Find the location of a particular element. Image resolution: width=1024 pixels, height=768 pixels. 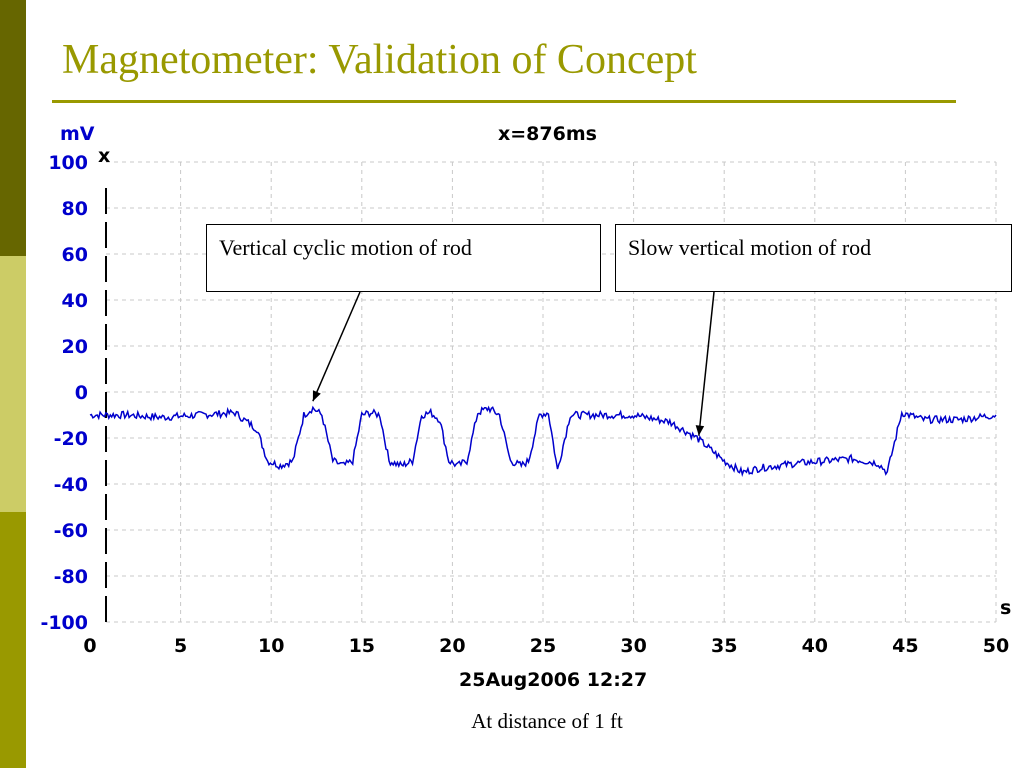

x-tick-label: 30 is located at coordinates (633, 646).